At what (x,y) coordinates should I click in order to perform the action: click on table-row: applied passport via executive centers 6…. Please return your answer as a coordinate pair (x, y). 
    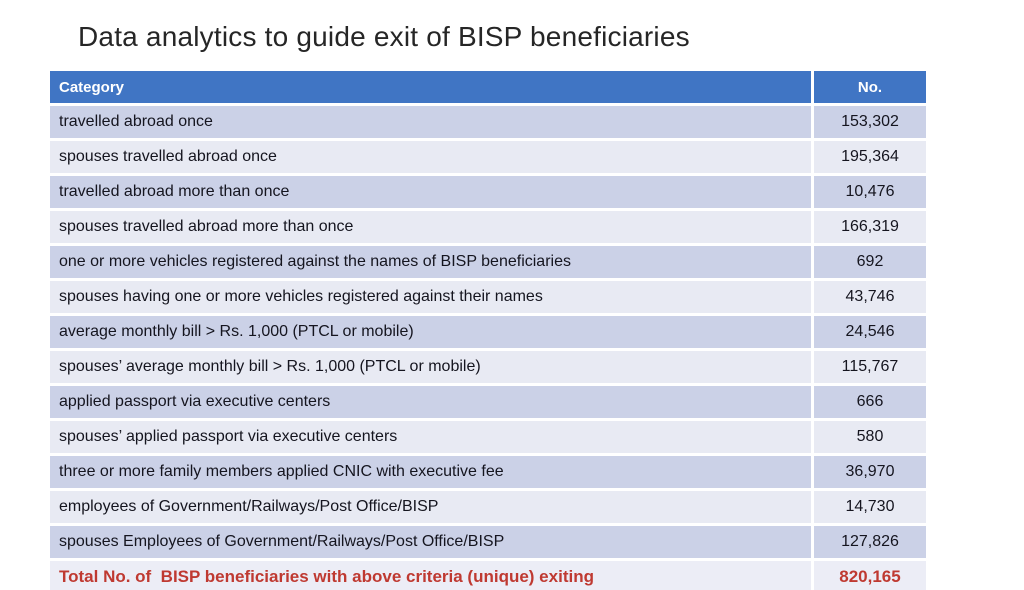
    Looking at the image, I should click on (488, 402).